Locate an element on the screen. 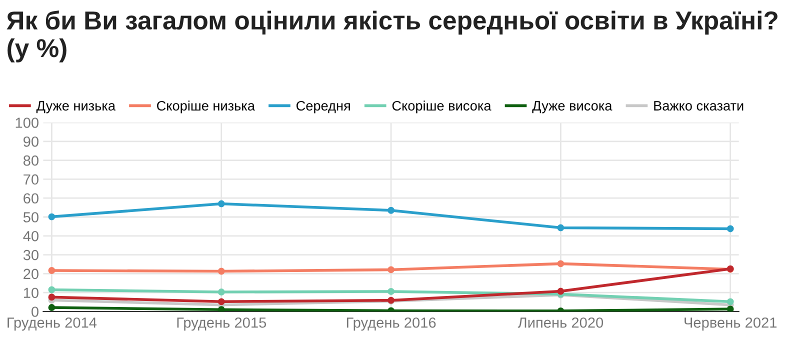 The width and height of the screenshot is (786, 350). y-tick-label: 10 is located at coordinates (31, 293).